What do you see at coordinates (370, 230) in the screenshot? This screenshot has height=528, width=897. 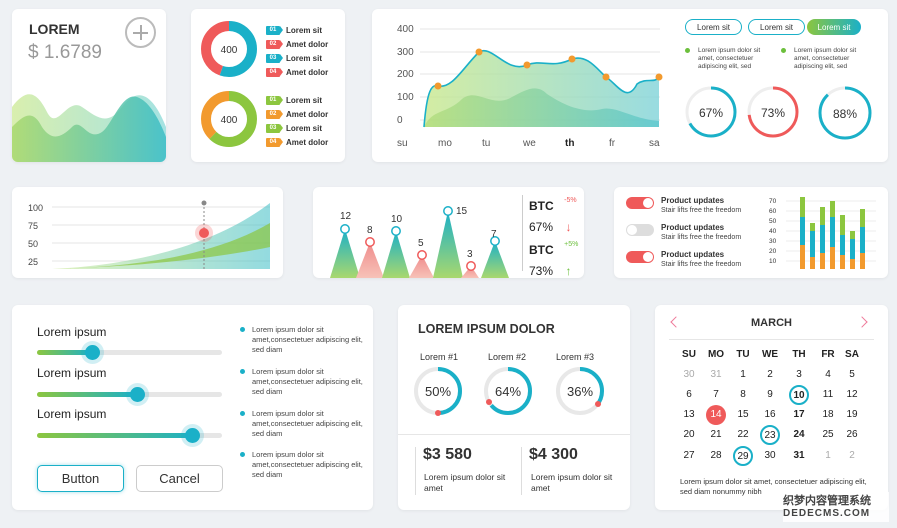 I see `peak-label: 8` at bounding box center [370, 230].